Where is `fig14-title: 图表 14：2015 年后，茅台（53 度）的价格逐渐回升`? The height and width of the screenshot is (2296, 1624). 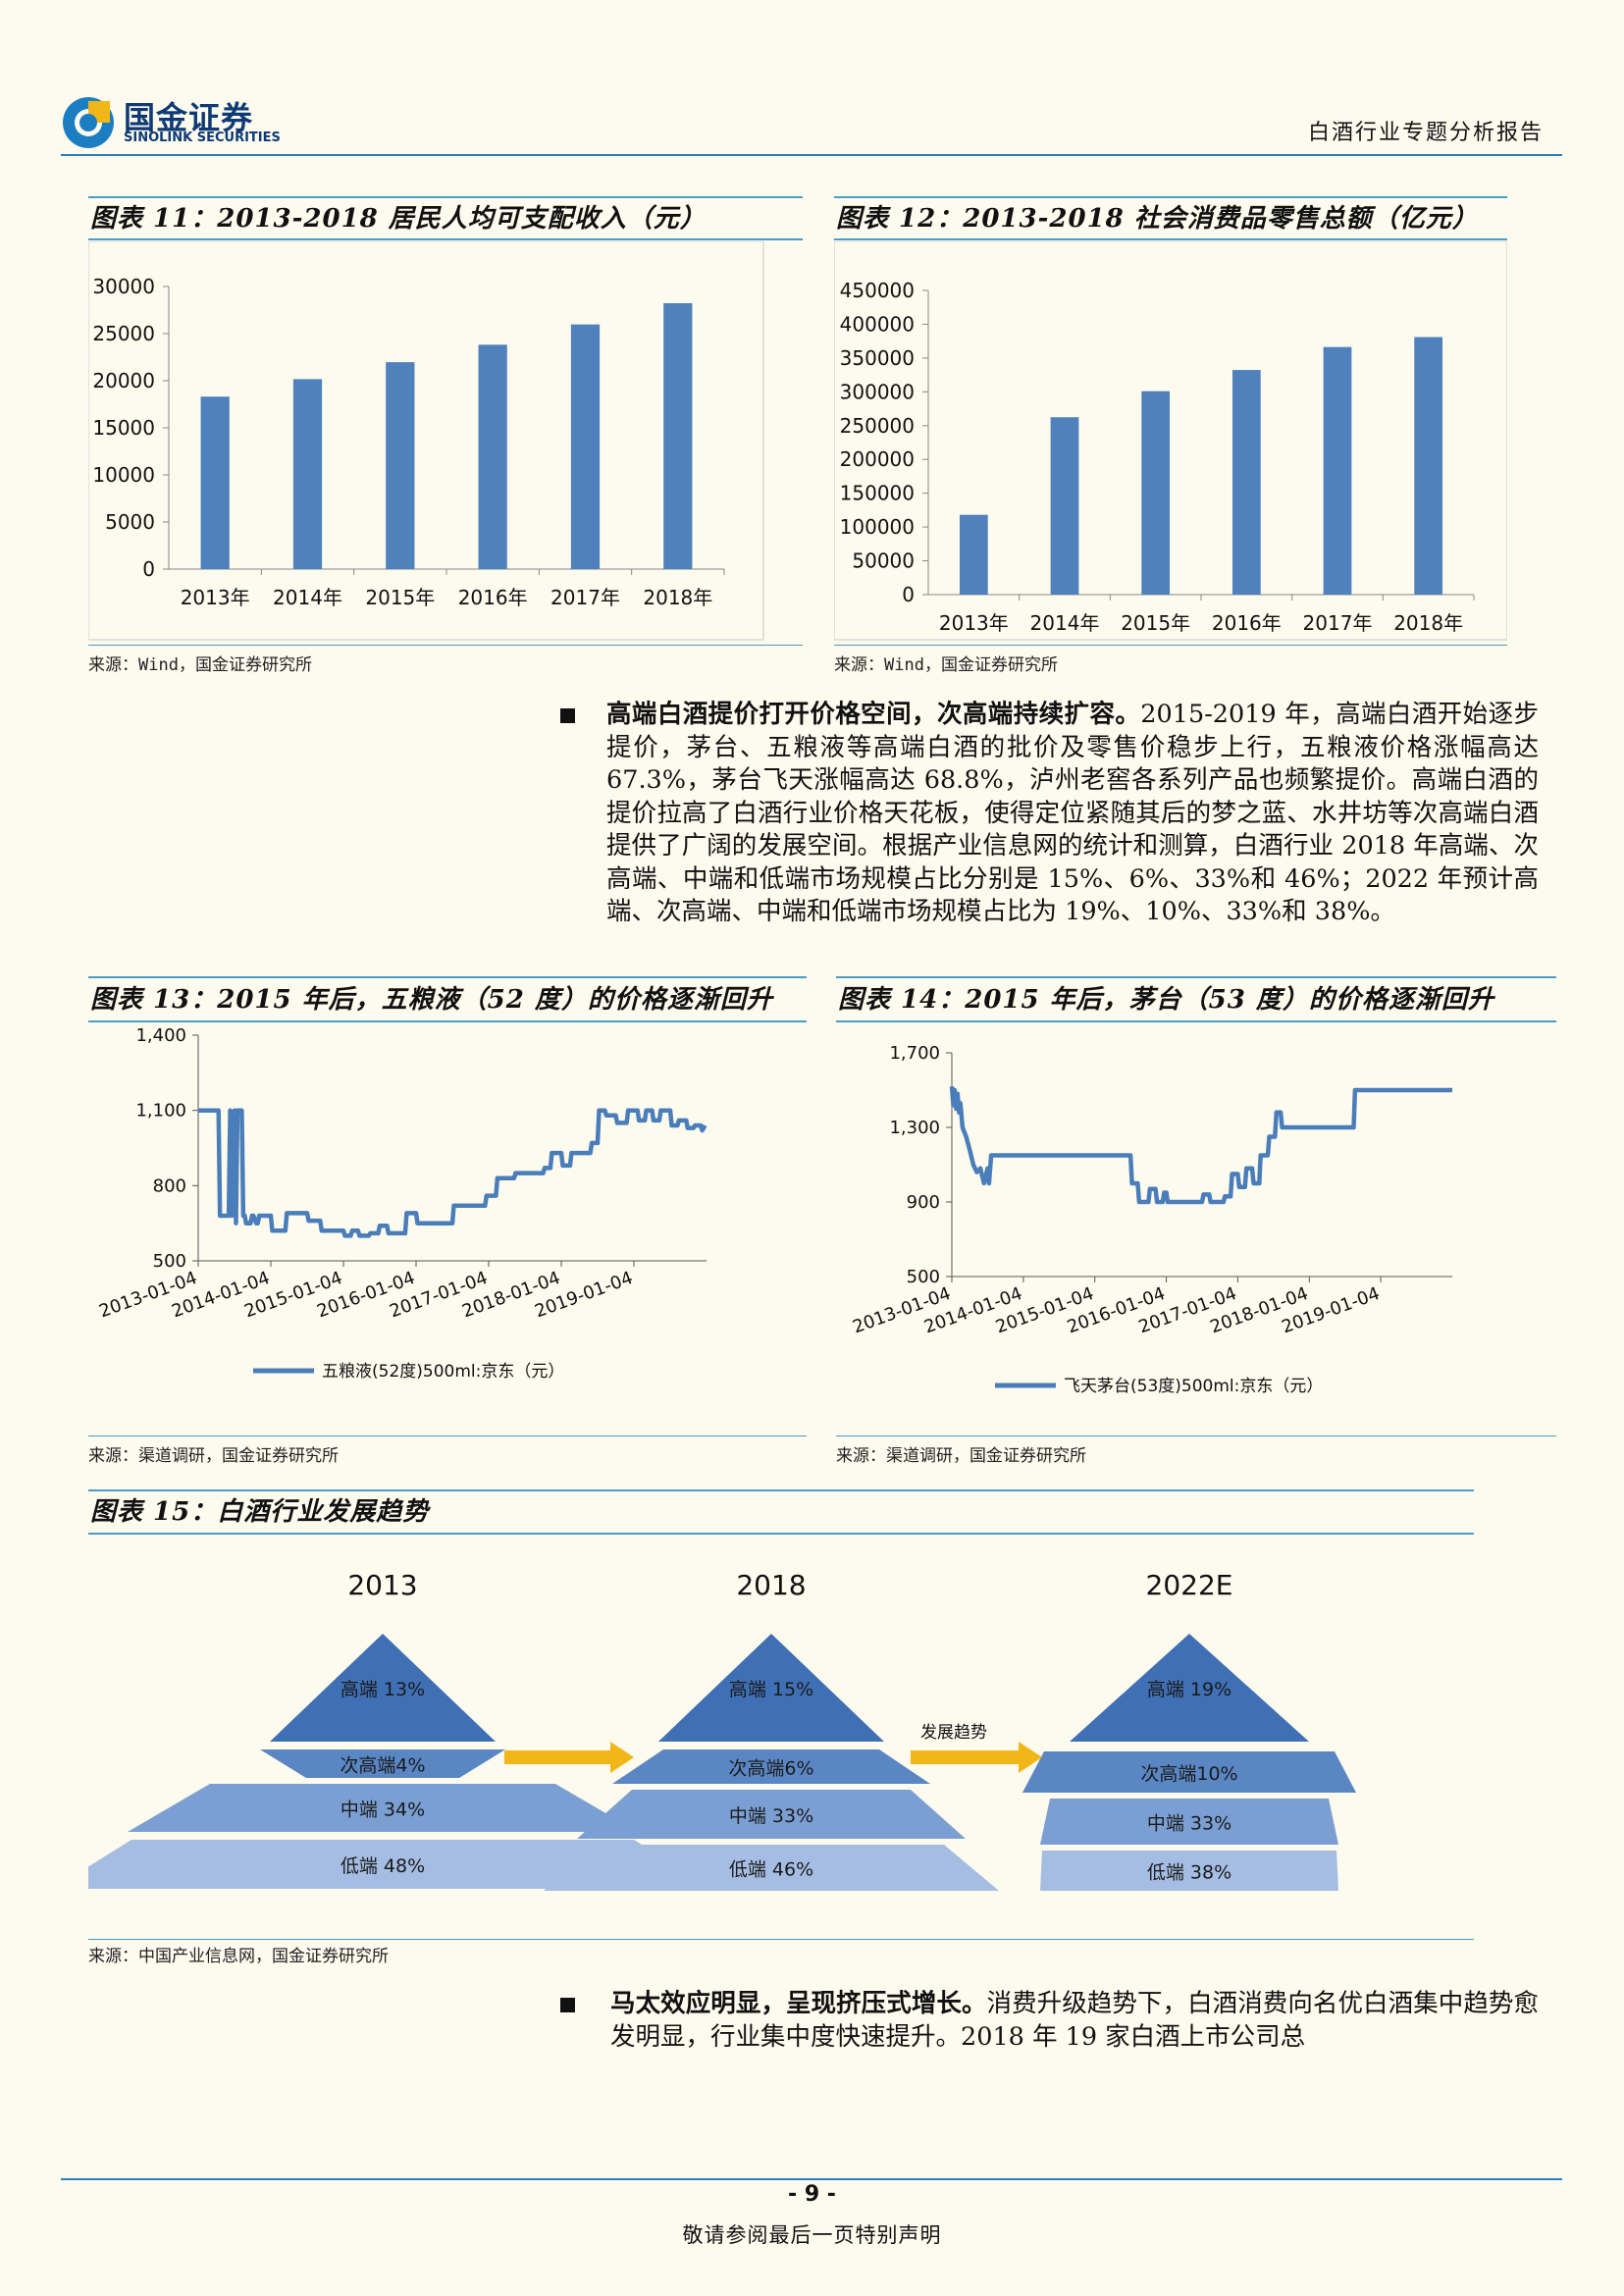 fig14-title: 图表 14：2015 年后，茅台（53 度）的价格逐渐回升 is located at coordinates (1166, 1000).